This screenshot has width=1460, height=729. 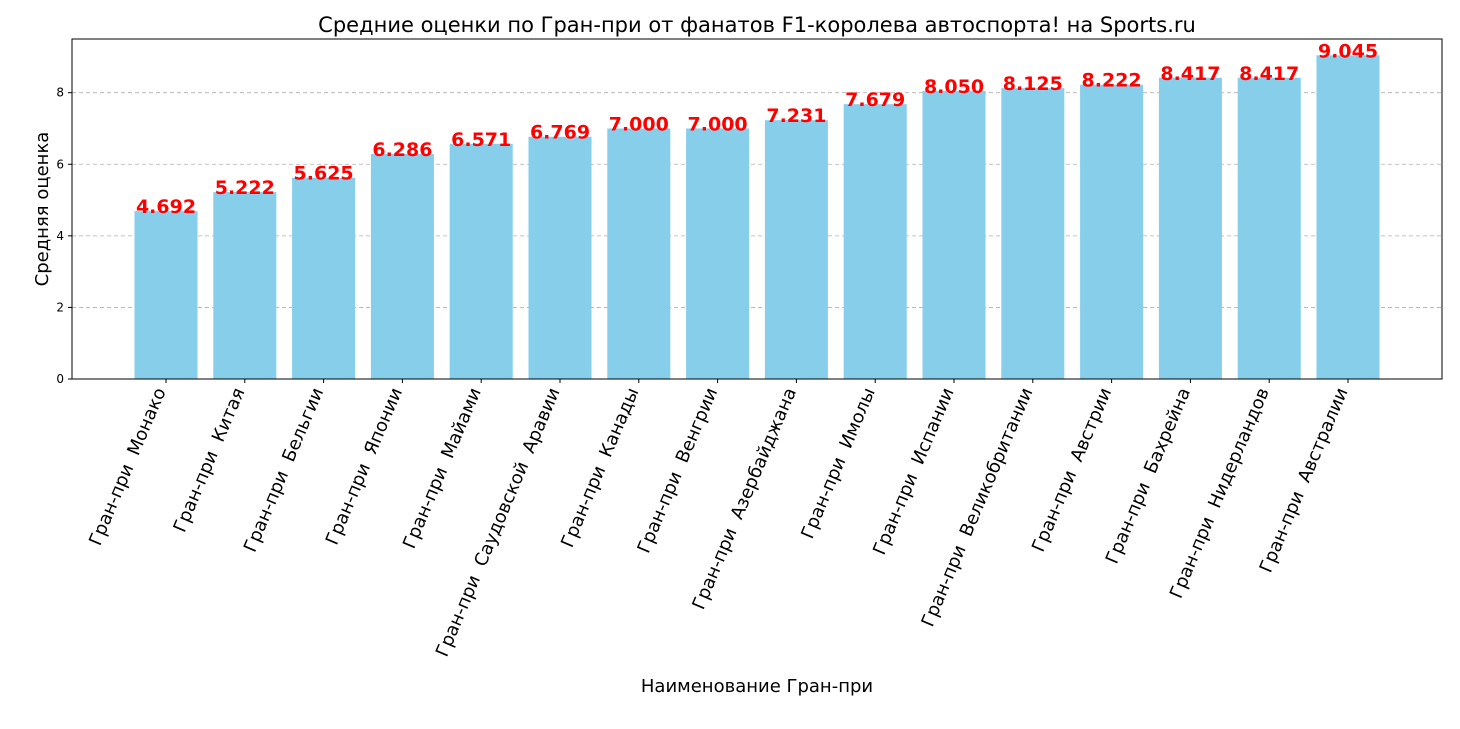 I want to click on x-tick-label: Гран-при Бахрейна, so click(x=1148, y=476).